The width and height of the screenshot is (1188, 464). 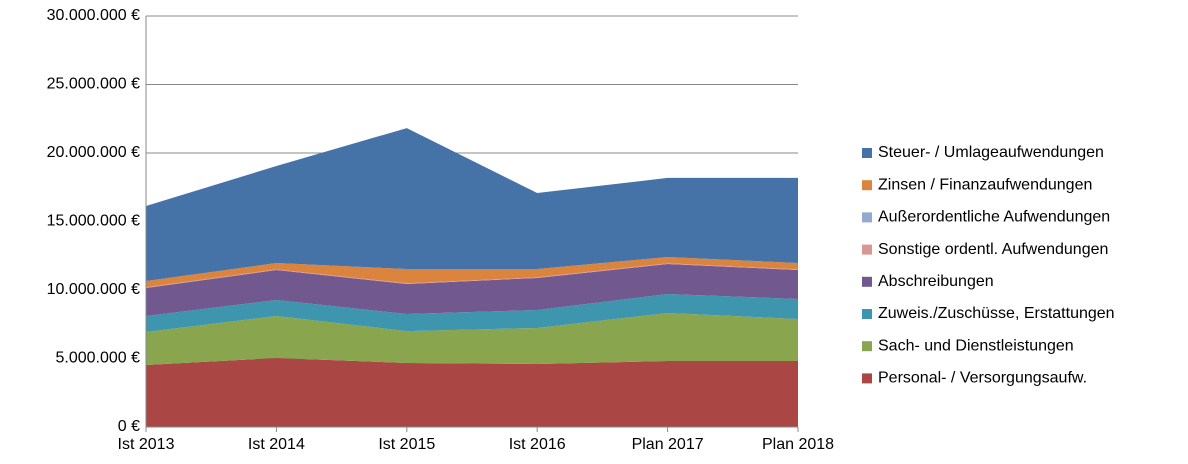 I want to click on x-tick-label: Ist 2013, so click(x=146, y=444).